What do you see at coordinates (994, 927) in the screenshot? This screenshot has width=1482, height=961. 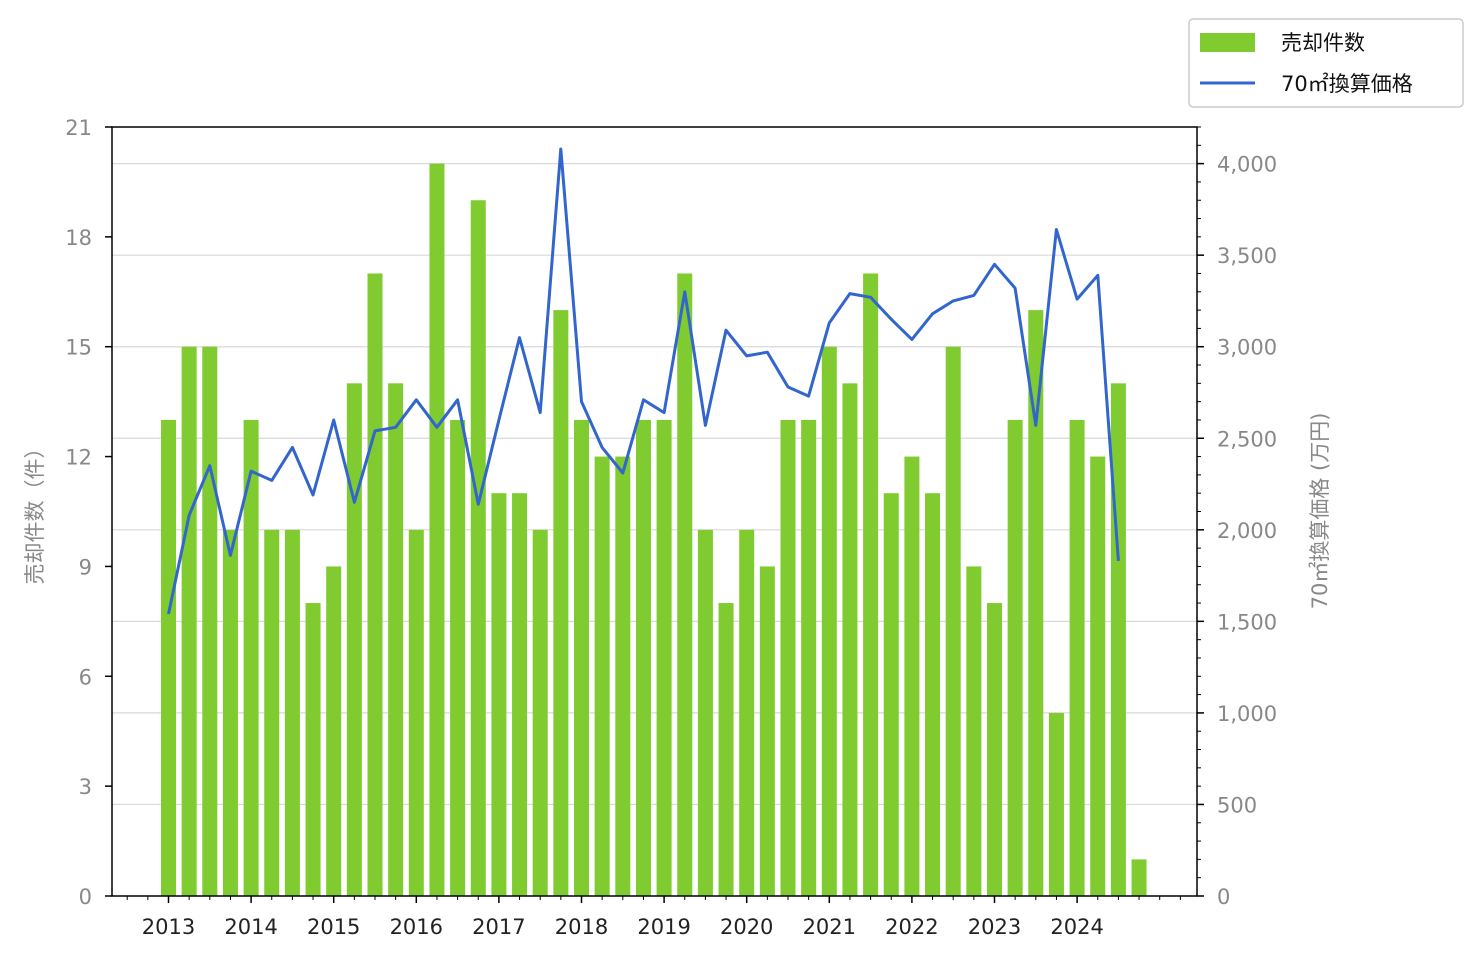 I see `x-tick-label: 2023` at bounding box center [994, 927].